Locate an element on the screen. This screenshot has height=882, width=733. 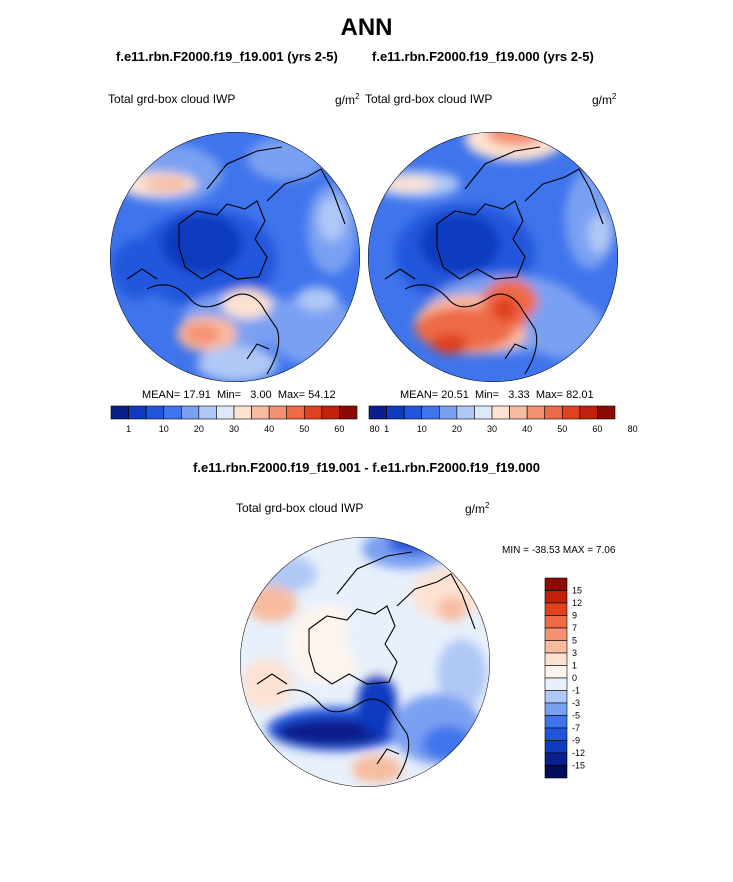
diff-colorbar-tick-label: 9 is located at coordinates (574, 616).